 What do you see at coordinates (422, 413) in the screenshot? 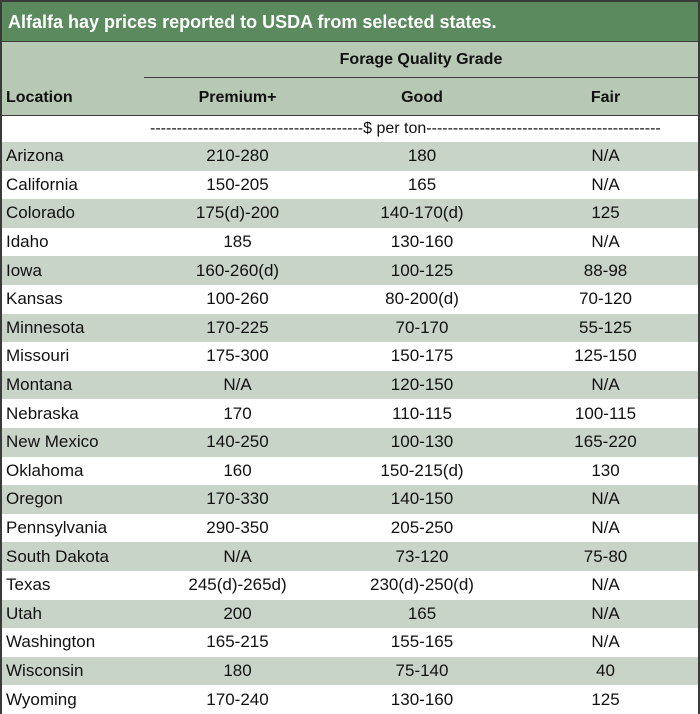
I see `cell-good: 110-115` at bounding box center [422, 413].